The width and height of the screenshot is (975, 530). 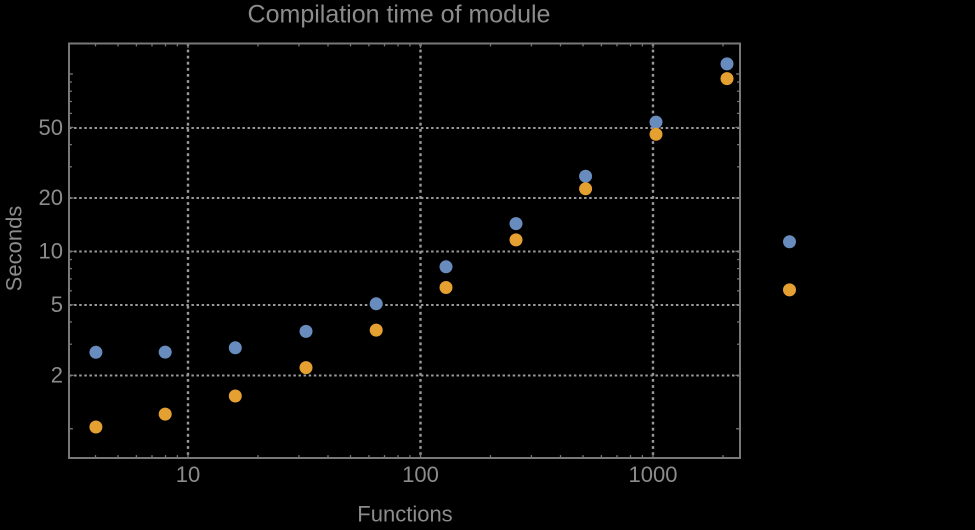 What do you see at coordinates (14, 249) in the screenshot?
I see `svg-text: Seconds` at bounding box center [14, 249].